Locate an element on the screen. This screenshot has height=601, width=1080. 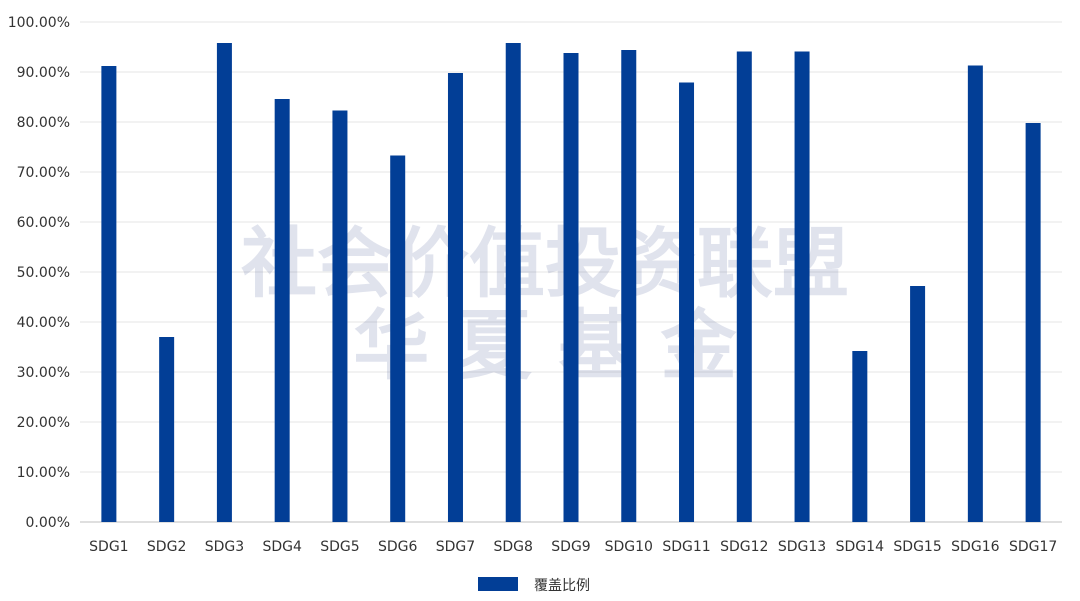
bar-sdg5 is located at coordinates (340, 316).